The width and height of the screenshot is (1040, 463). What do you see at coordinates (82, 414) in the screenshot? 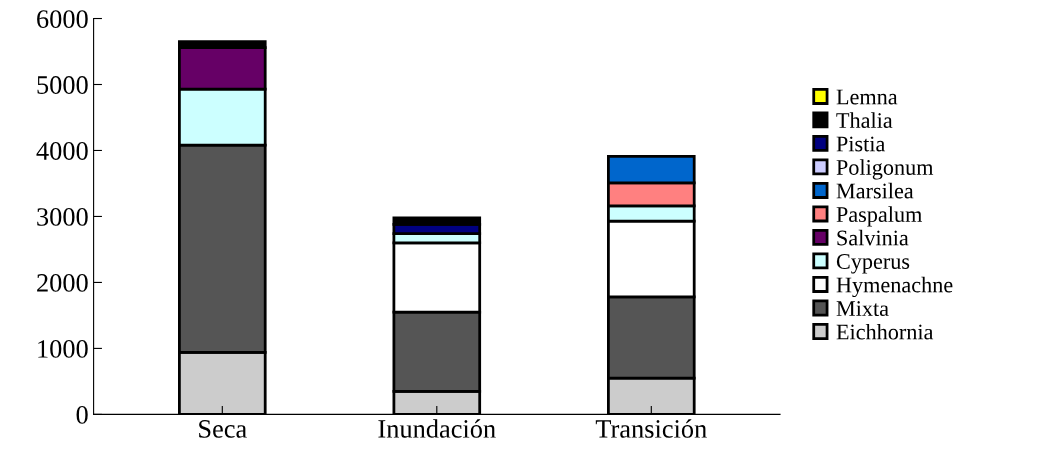
I see `y-tick-label: 0` at bounding box center [82, 414].